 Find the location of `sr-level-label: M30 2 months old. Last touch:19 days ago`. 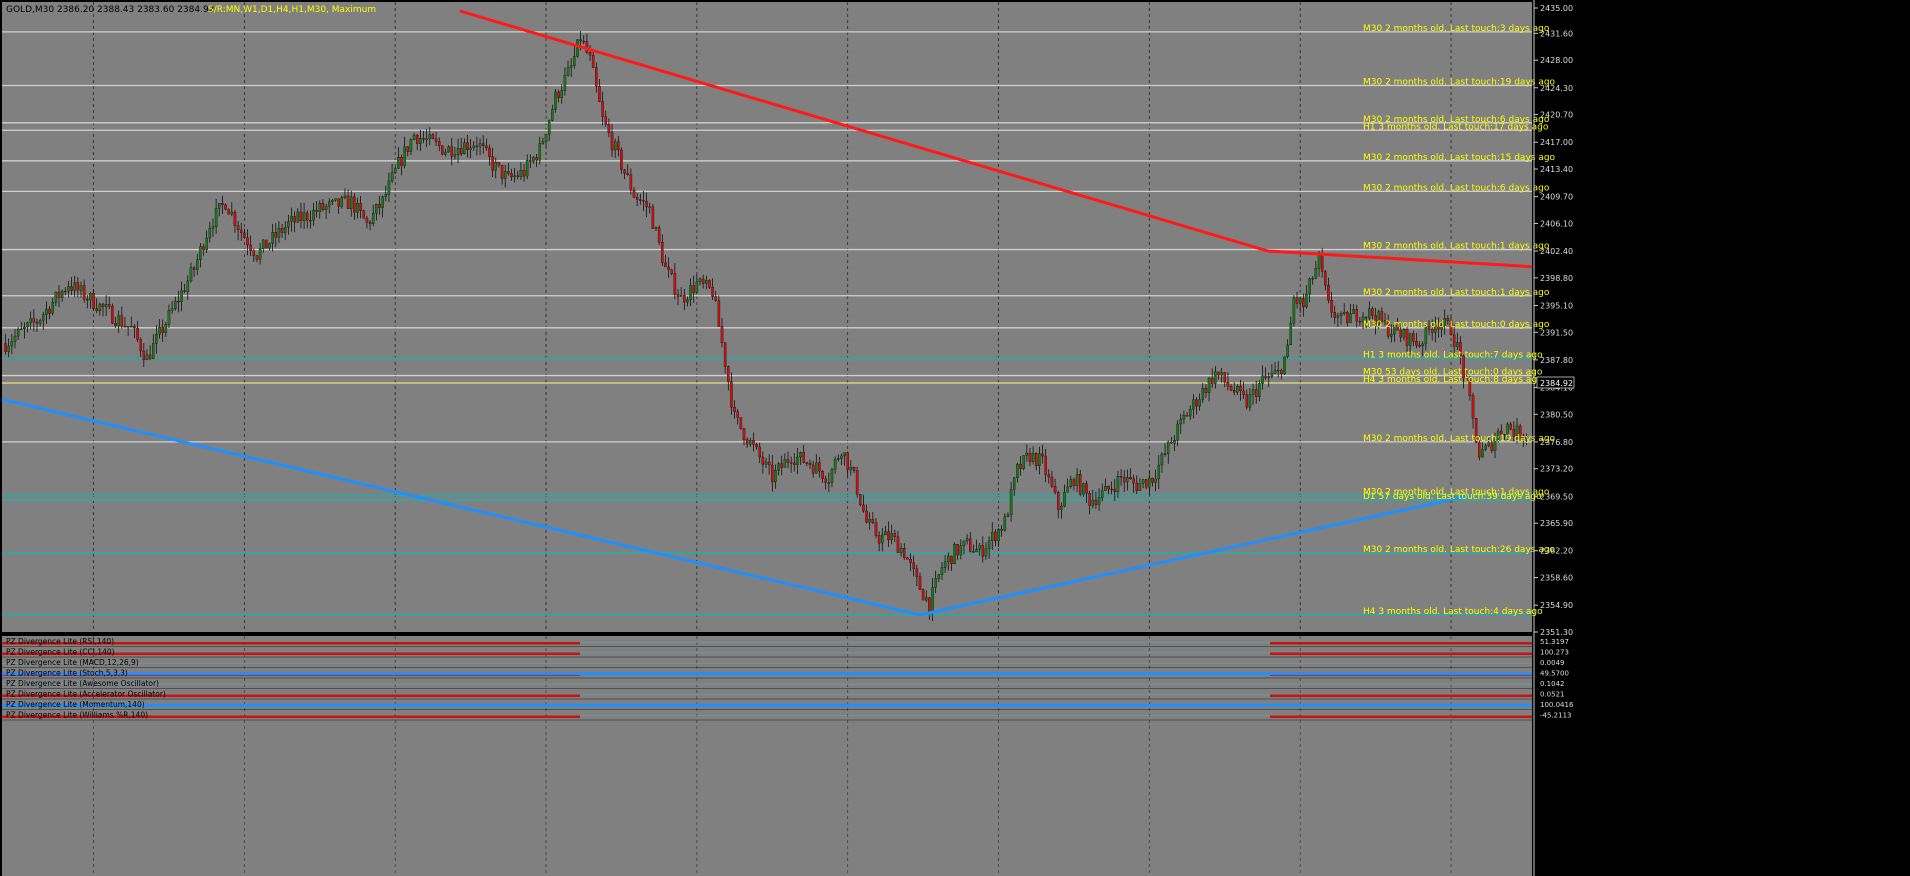

sr-level-label: M30 2 months old. Last touch:19 days ago is located at coordinates (1459, 83).